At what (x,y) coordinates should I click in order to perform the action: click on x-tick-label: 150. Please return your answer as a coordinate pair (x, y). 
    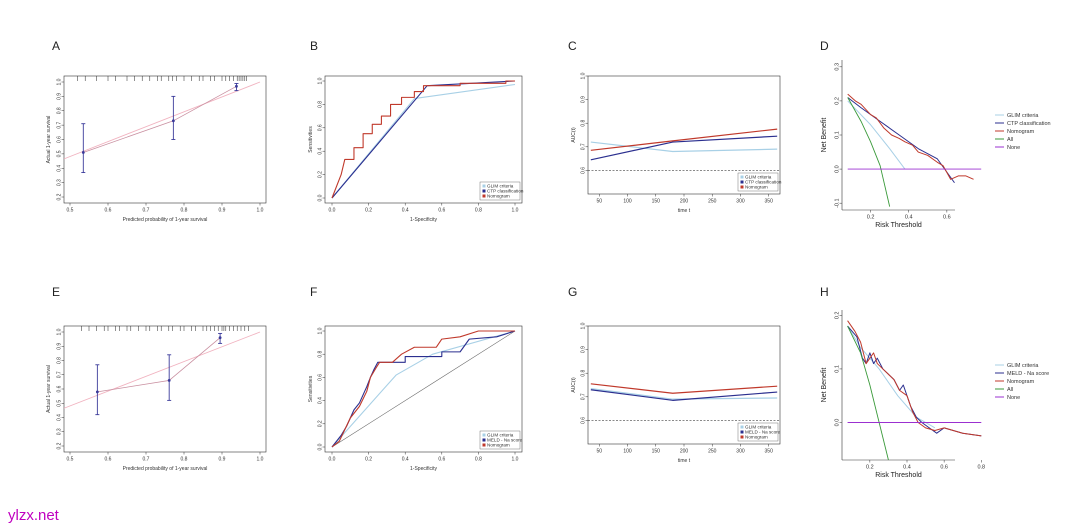
    Looking at the image, I should click on (656, 202).